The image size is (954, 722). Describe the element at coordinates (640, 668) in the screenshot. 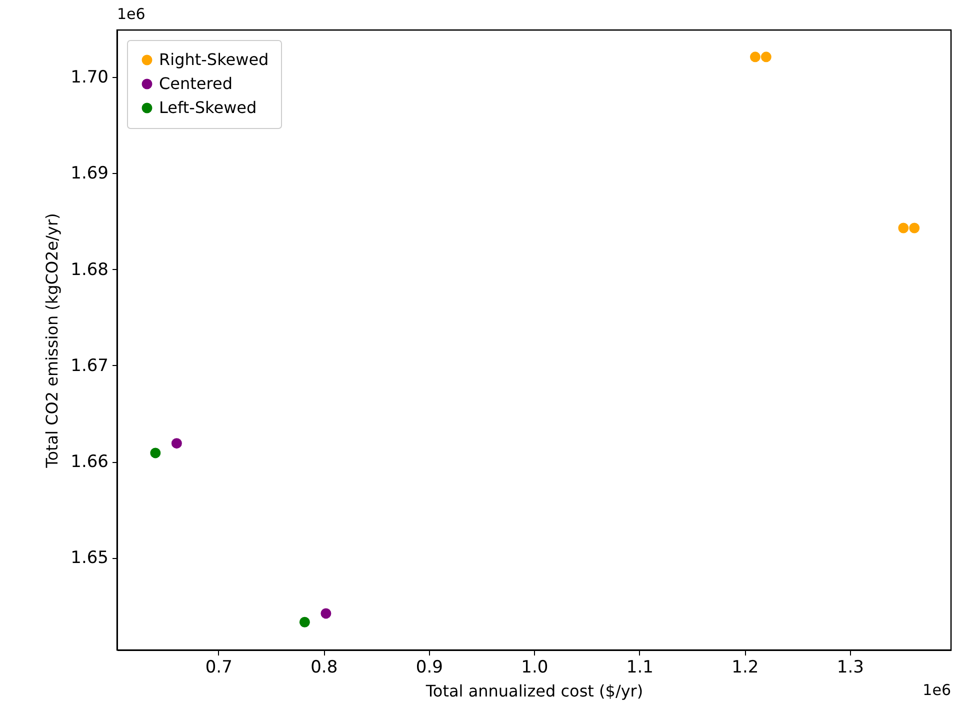

I see `x-tick-label: 1.1` at that location.